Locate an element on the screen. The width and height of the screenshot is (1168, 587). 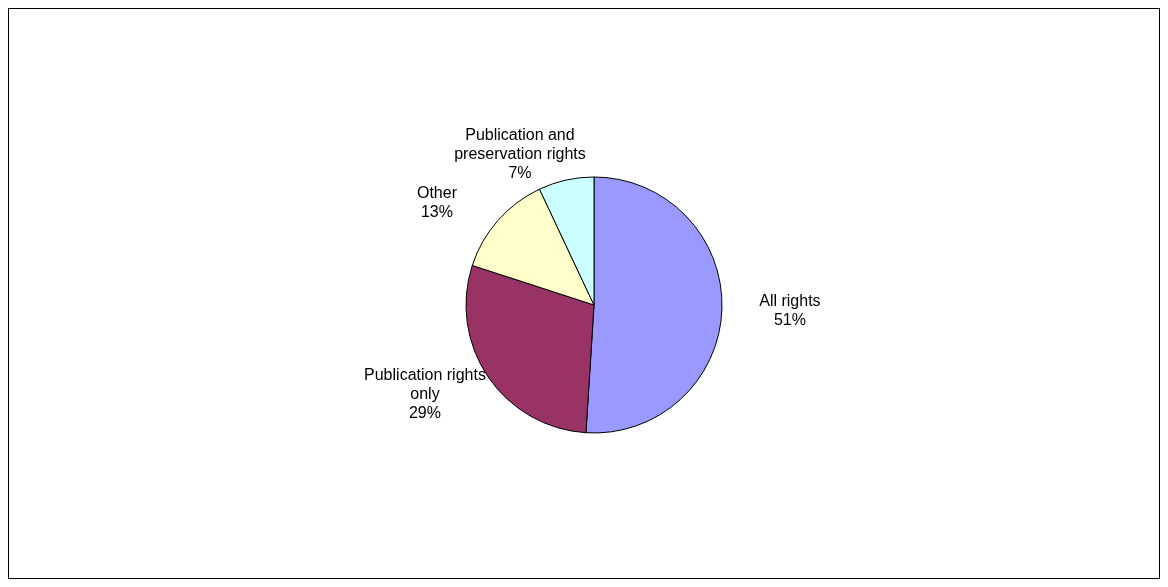
data-label: 13% is located at coordinates (436, 211).